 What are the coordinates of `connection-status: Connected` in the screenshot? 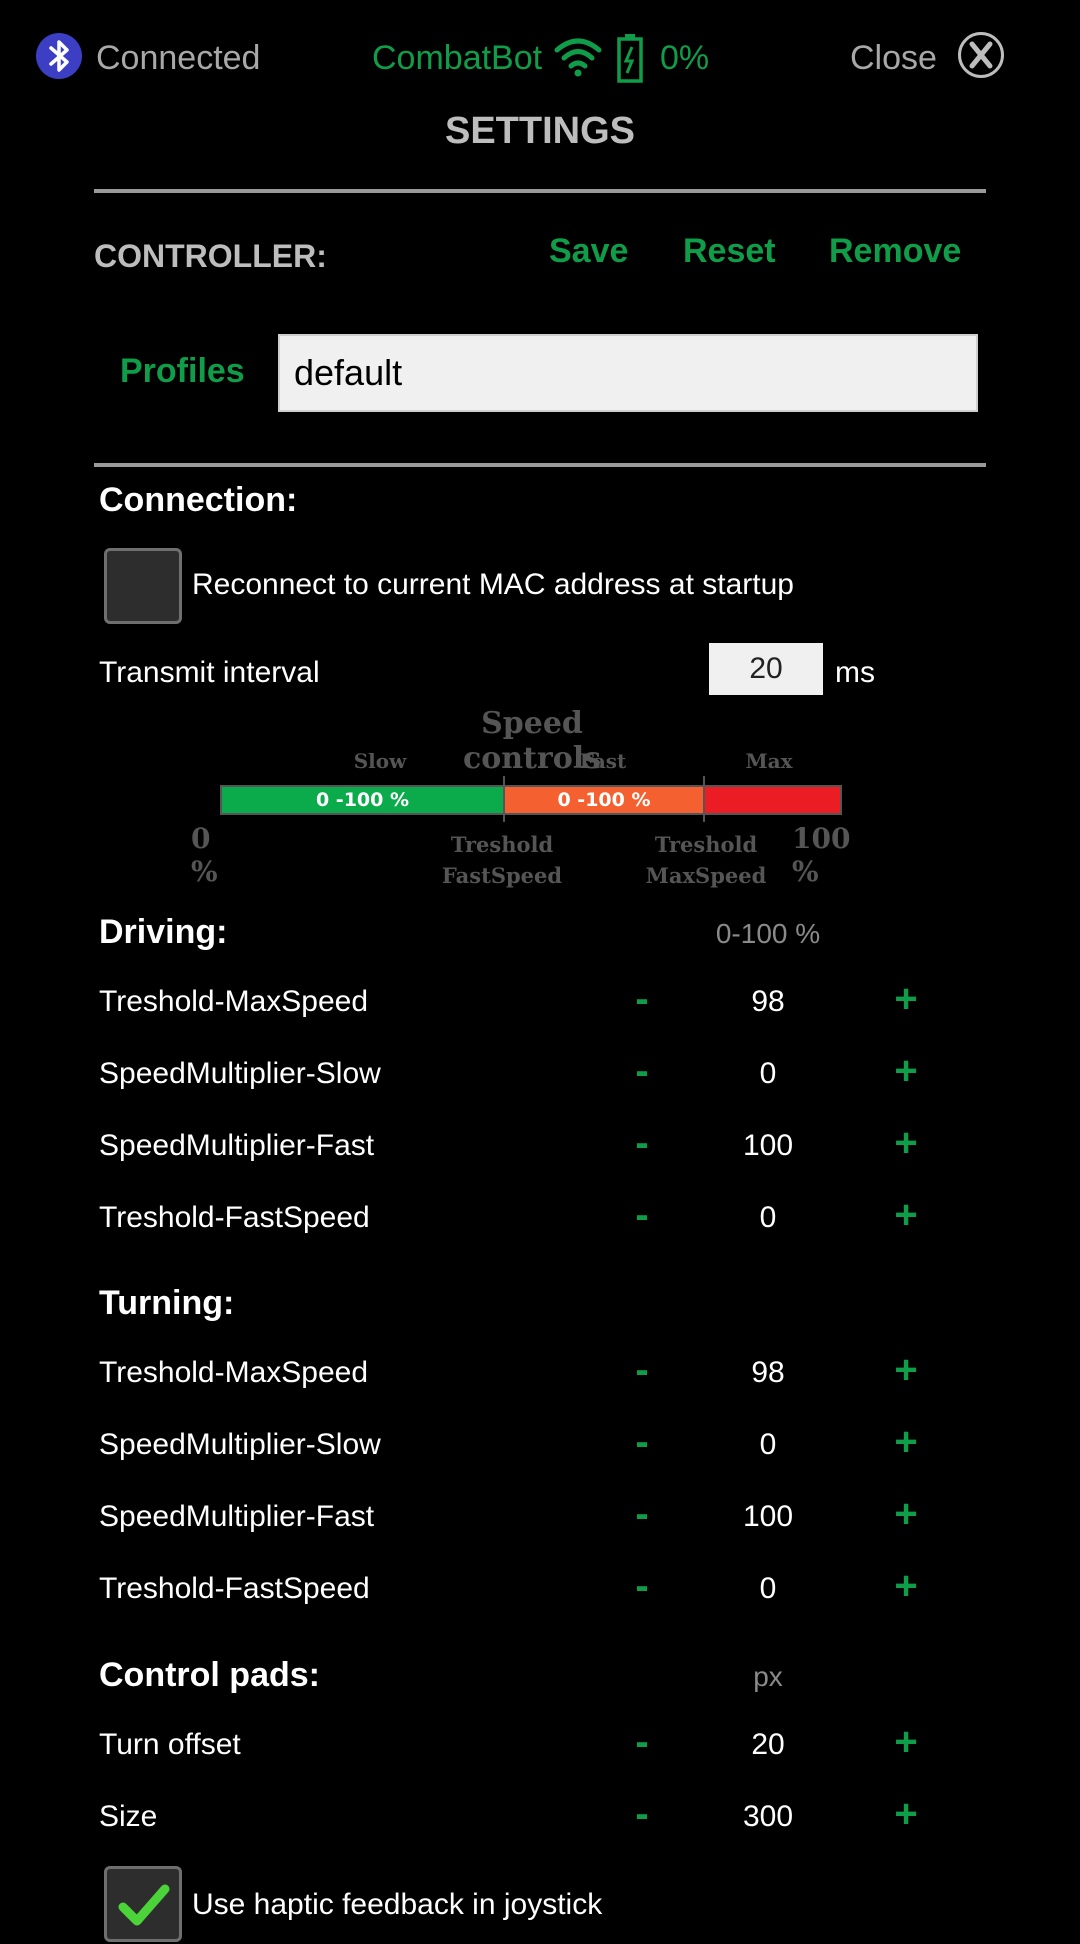 It's located at (178, 58).